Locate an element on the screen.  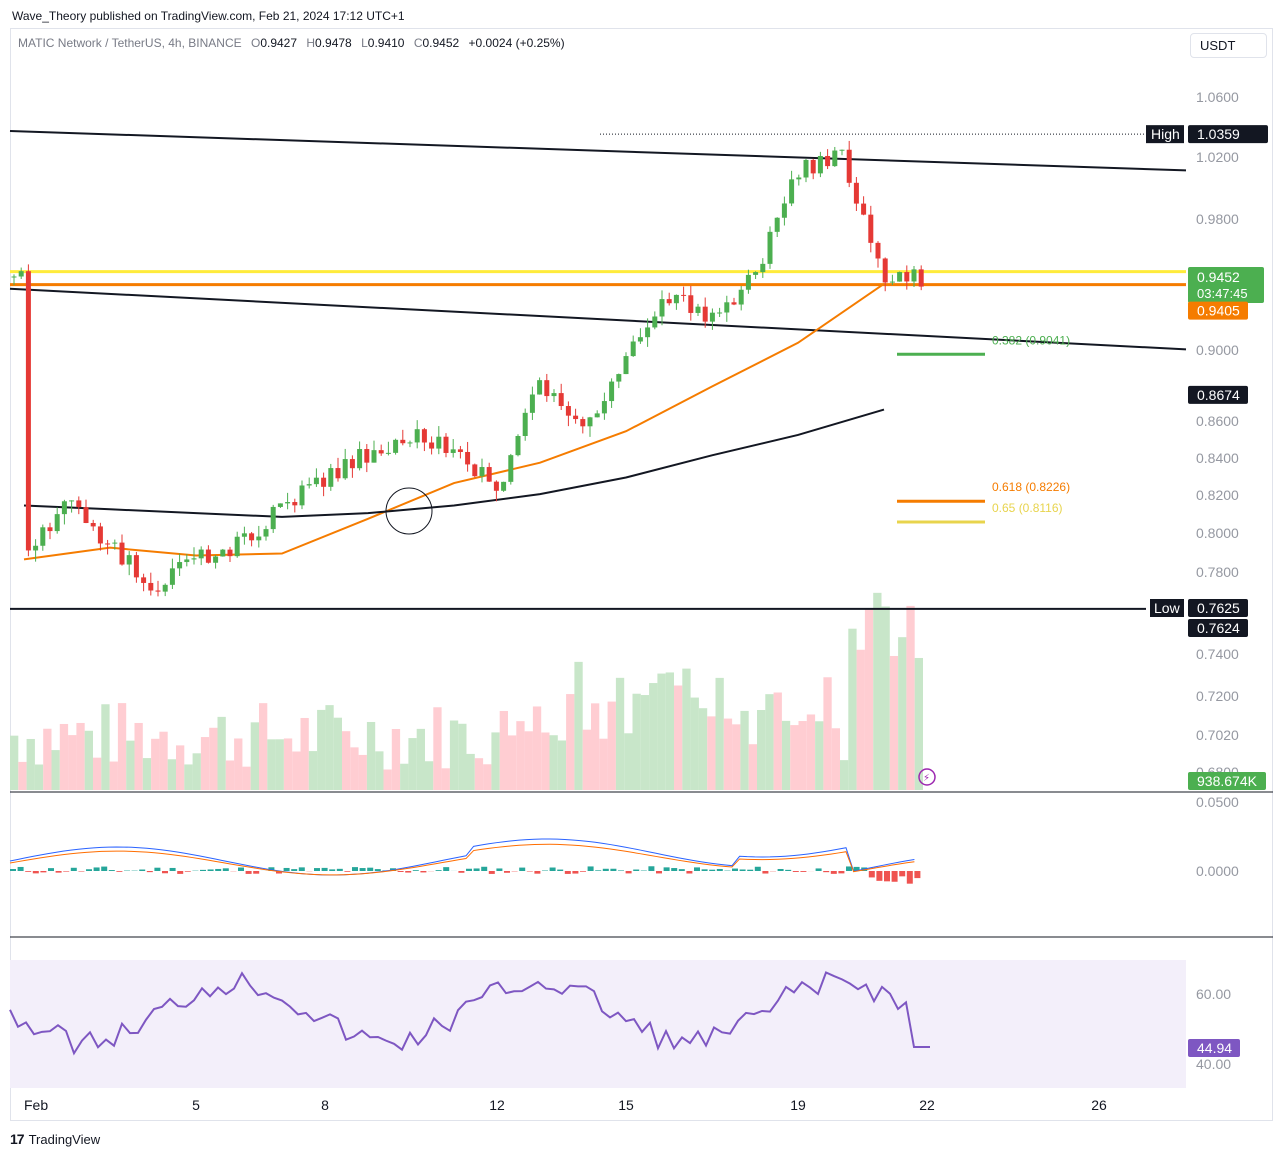
rsi-value-tag: 44.94 is located at coordinates (1214, 1048).